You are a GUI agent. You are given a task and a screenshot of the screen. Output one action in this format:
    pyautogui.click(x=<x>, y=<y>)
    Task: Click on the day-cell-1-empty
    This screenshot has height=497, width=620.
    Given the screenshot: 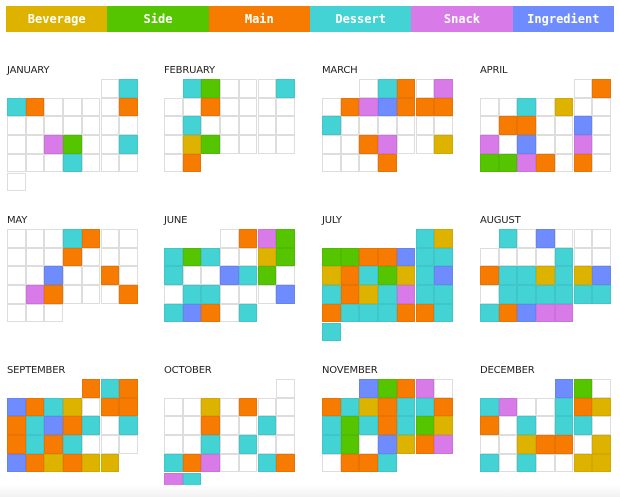 What is the action you would take?
    pyautogui.click(x=369, y=88)
    